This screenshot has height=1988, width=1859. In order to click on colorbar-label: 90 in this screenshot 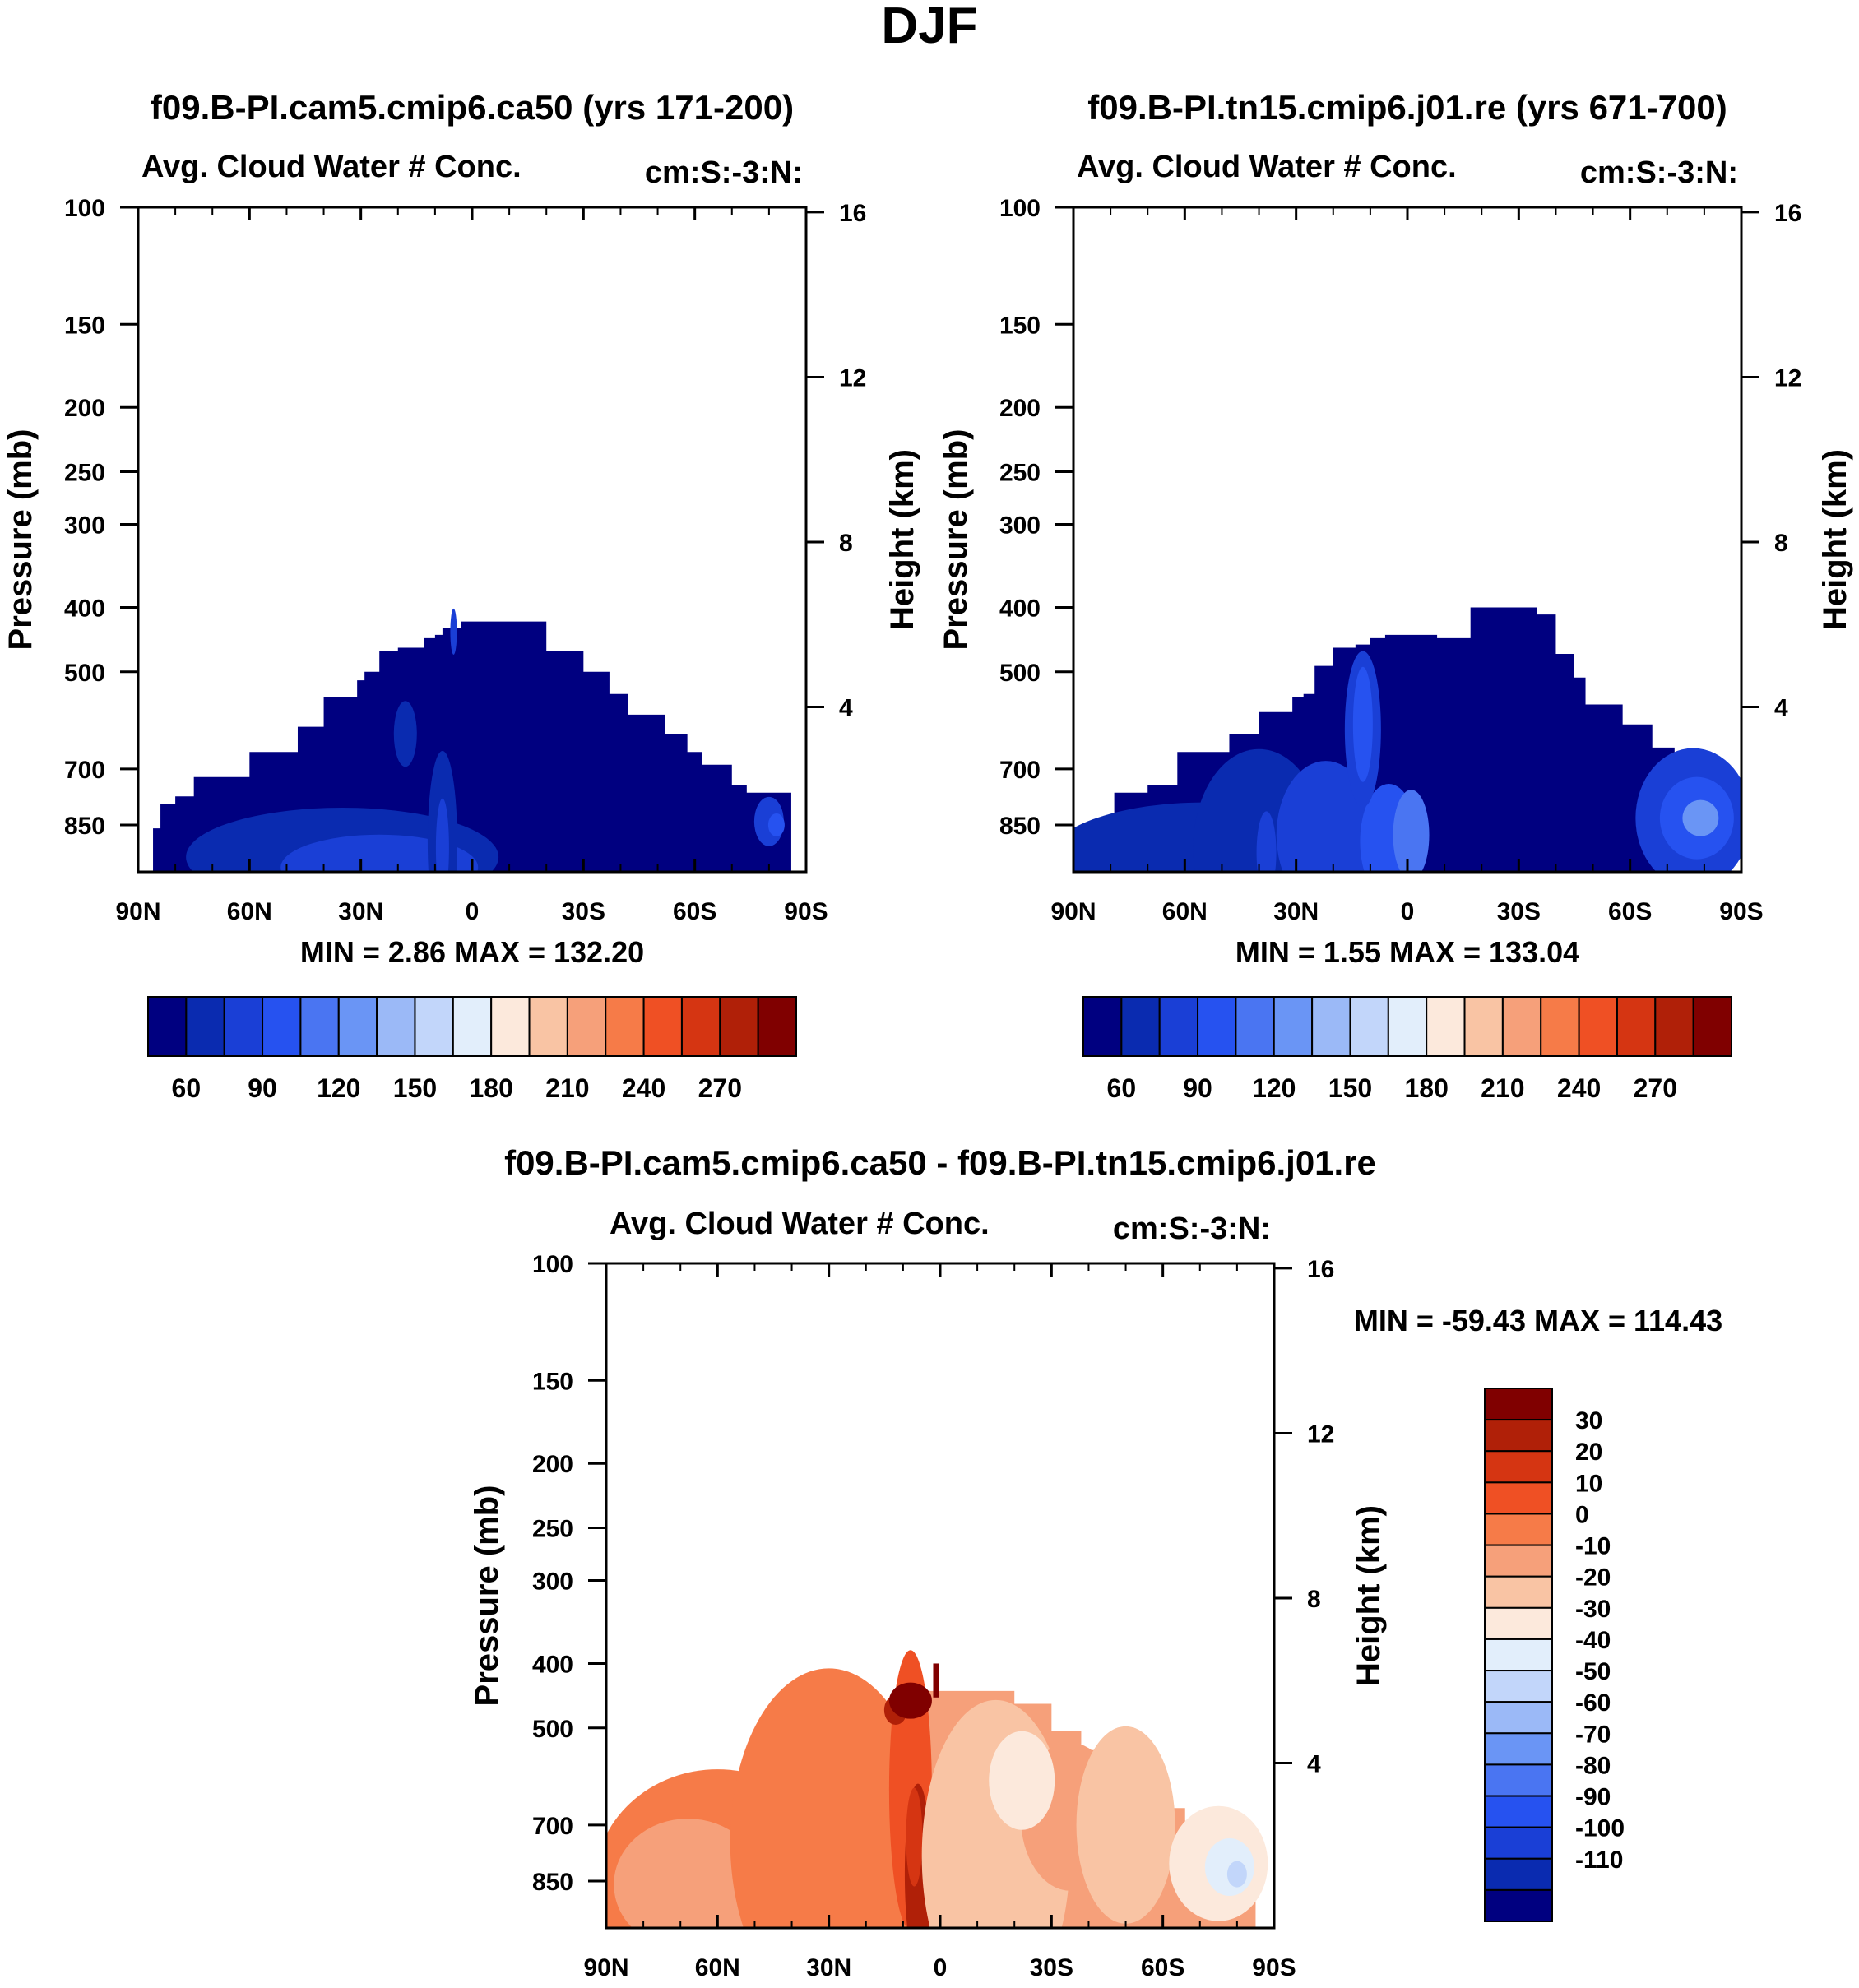, I will do `click(1197, 1088)`.